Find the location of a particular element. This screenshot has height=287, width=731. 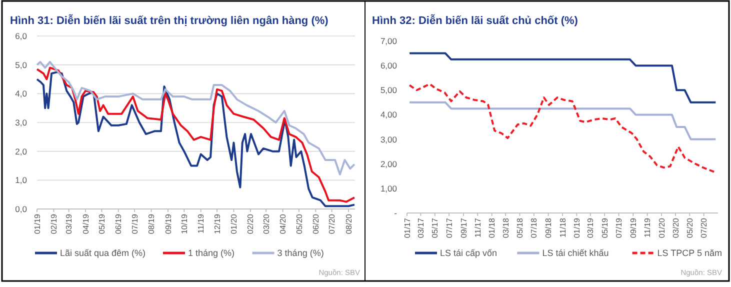

y-tick-label: 4,0 is located at coordinates (21, 93).